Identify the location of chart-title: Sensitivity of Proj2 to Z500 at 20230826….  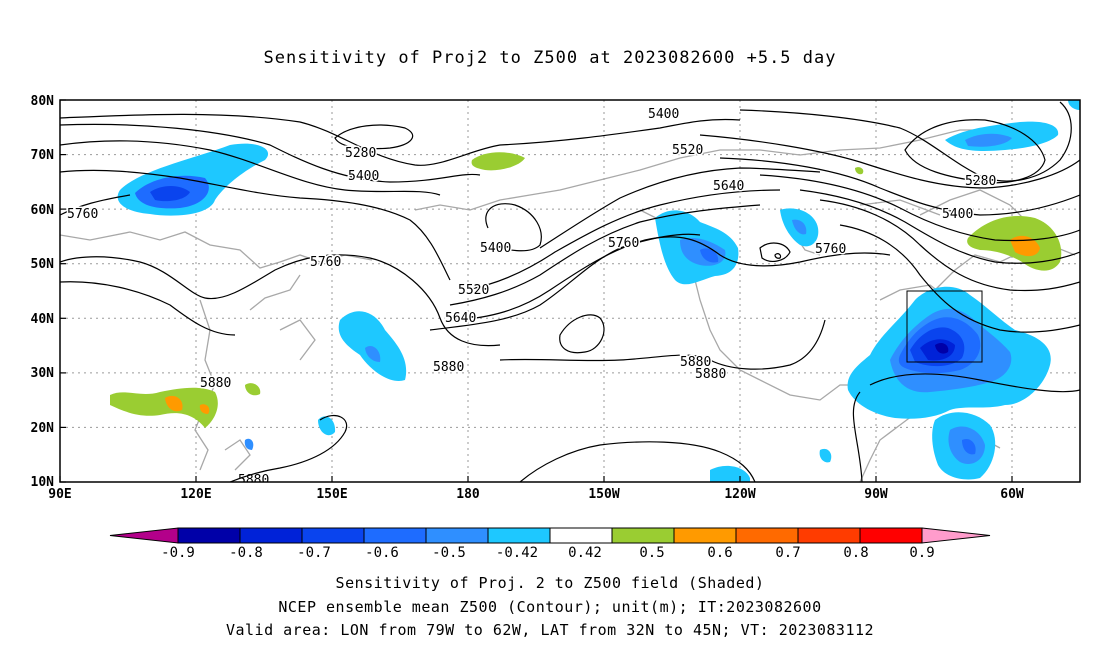
(550, 58).